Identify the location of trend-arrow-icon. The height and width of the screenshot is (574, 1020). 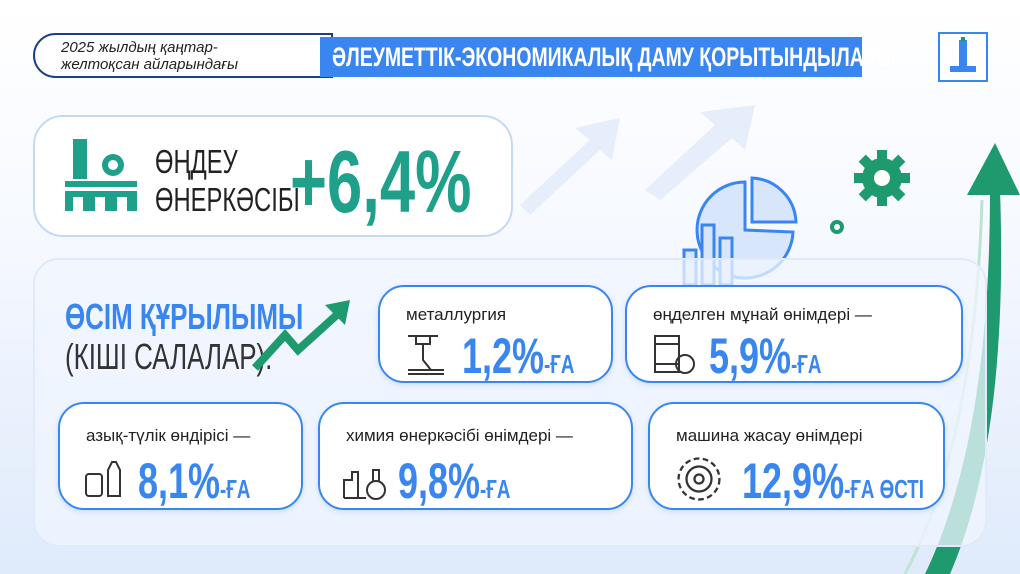
(301, 335).